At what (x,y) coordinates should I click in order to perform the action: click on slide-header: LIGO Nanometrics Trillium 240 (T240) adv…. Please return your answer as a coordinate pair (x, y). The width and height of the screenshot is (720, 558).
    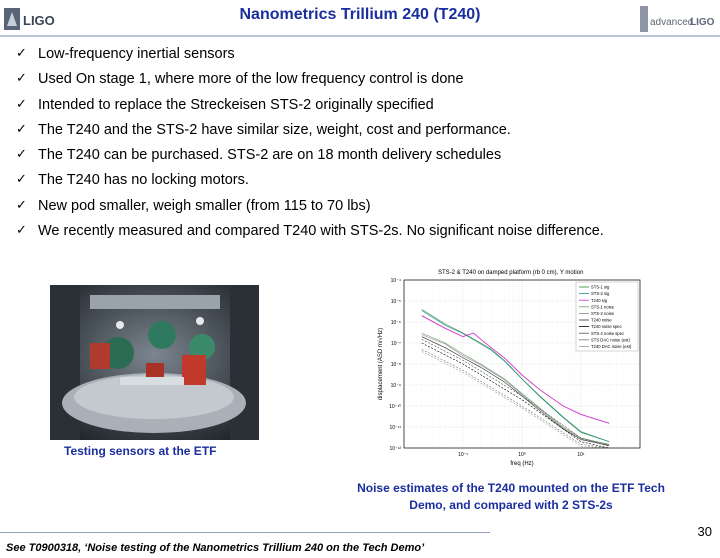
    Looking at the image, I should click on (360, 18).